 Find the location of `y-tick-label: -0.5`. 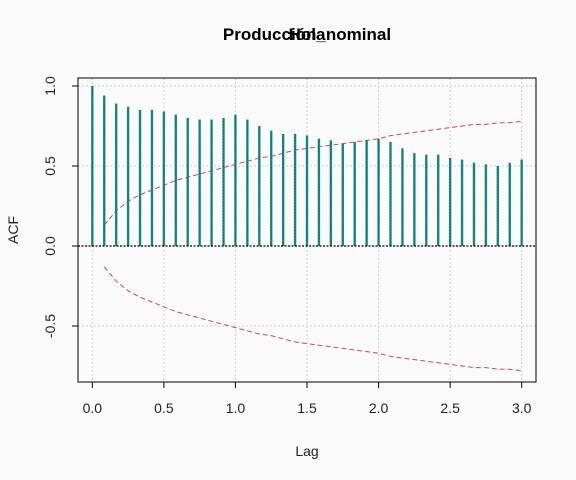

y-tick-label: -0.5 is located at coordinates (50, 326).